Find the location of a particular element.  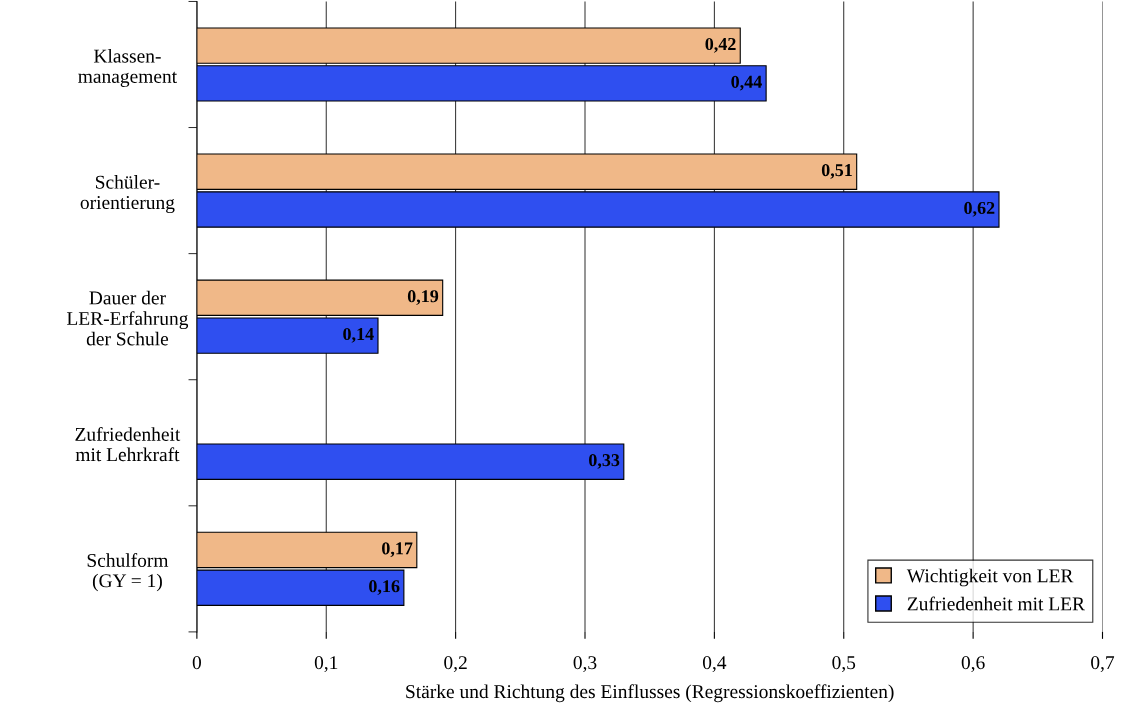

x-tick-label: 0,3 is located at coordinates (585, 664).